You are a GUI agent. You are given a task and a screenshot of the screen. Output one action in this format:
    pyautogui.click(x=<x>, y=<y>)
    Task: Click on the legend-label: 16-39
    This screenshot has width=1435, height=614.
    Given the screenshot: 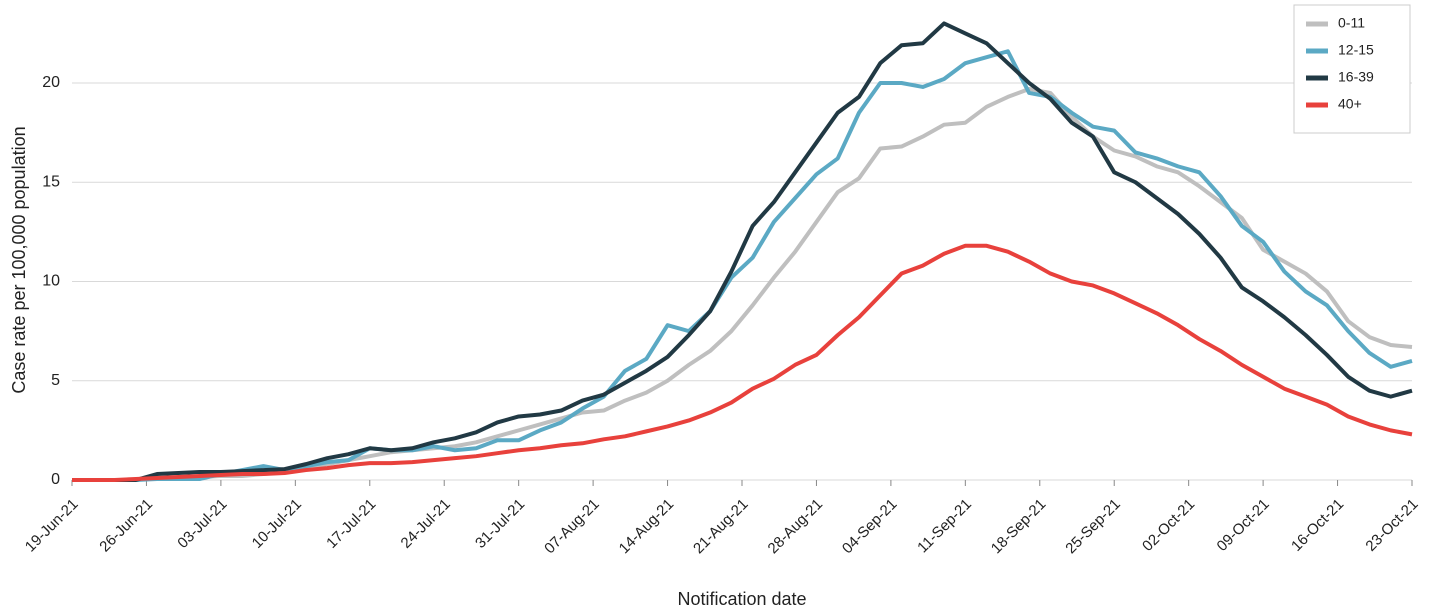 What is the action you would take?
    pyautogui.click(x=1356, y=77)
    